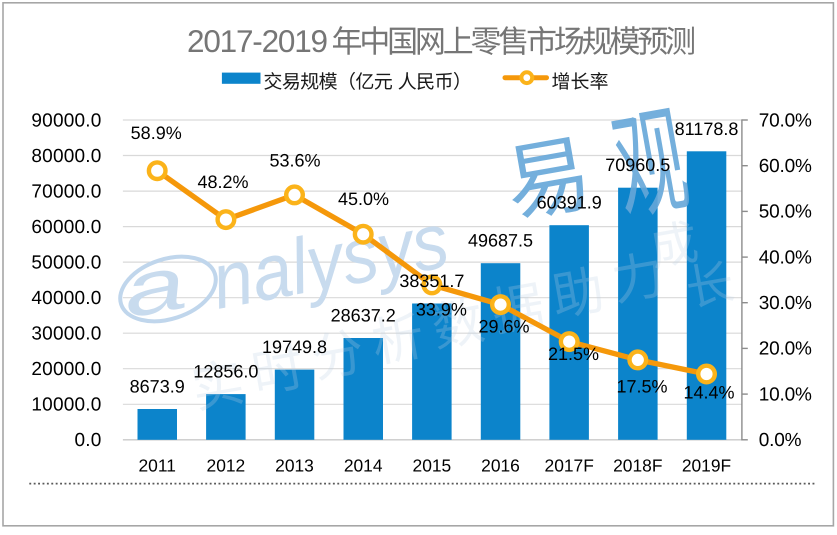  I want to click on svg-text: 53.6%, so click(294, 161).